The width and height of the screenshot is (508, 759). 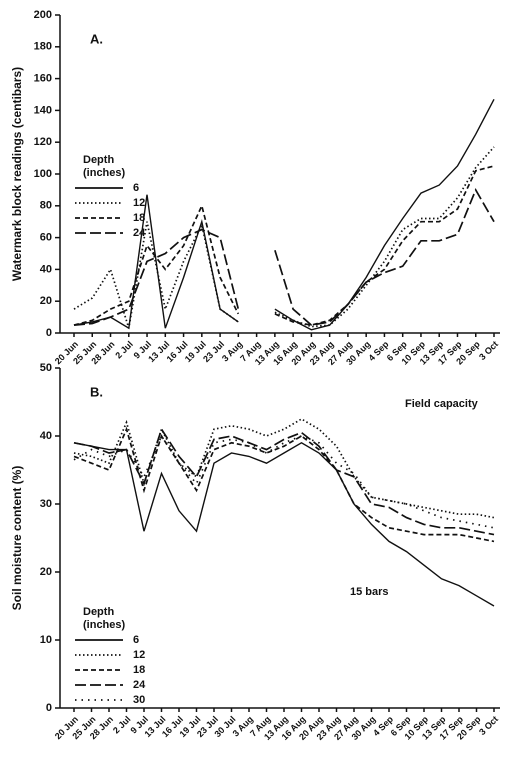 What do you see at coordinates (46, 368) in the screenshot?
I see `y-tick-label: 50` at bounding box center [46, 368].